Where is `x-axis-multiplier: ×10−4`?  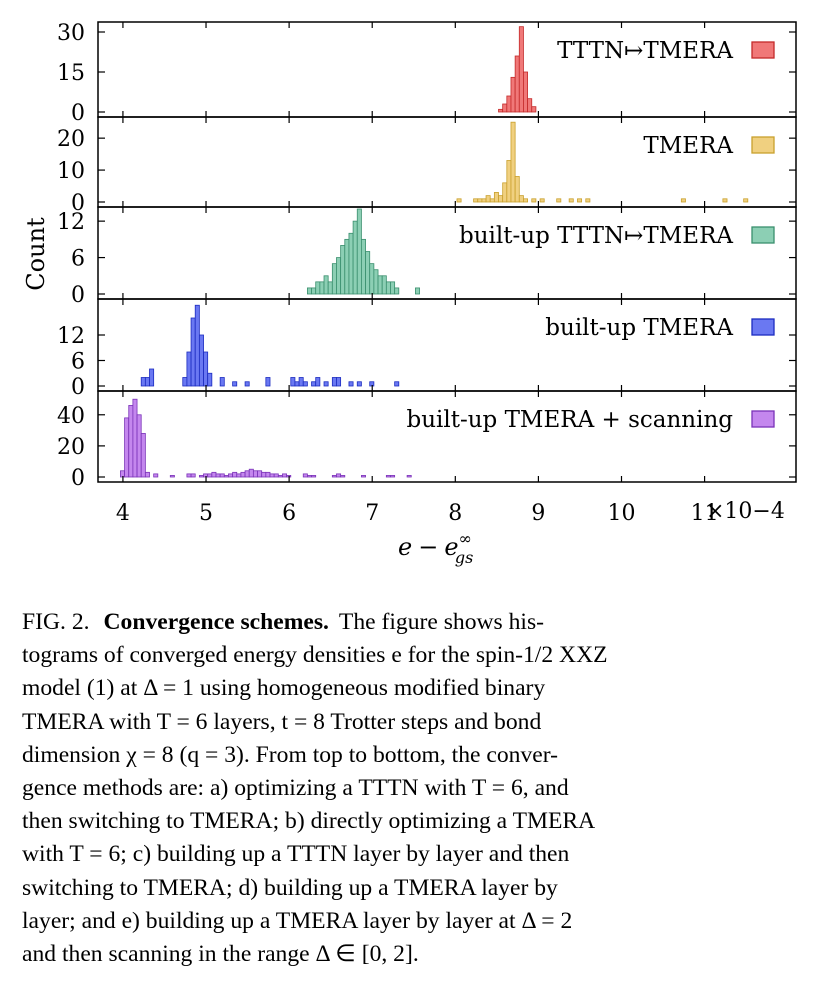 x-axis-multiplier: ×10−4 is located at coordinates (745, 511).